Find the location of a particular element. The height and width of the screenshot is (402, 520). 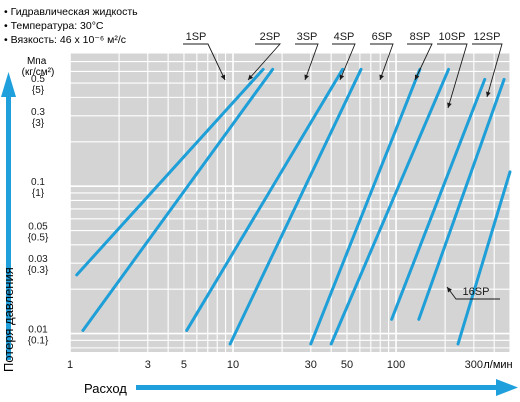

series-label-4sp: 4SP is located at coordinates (344, 37).